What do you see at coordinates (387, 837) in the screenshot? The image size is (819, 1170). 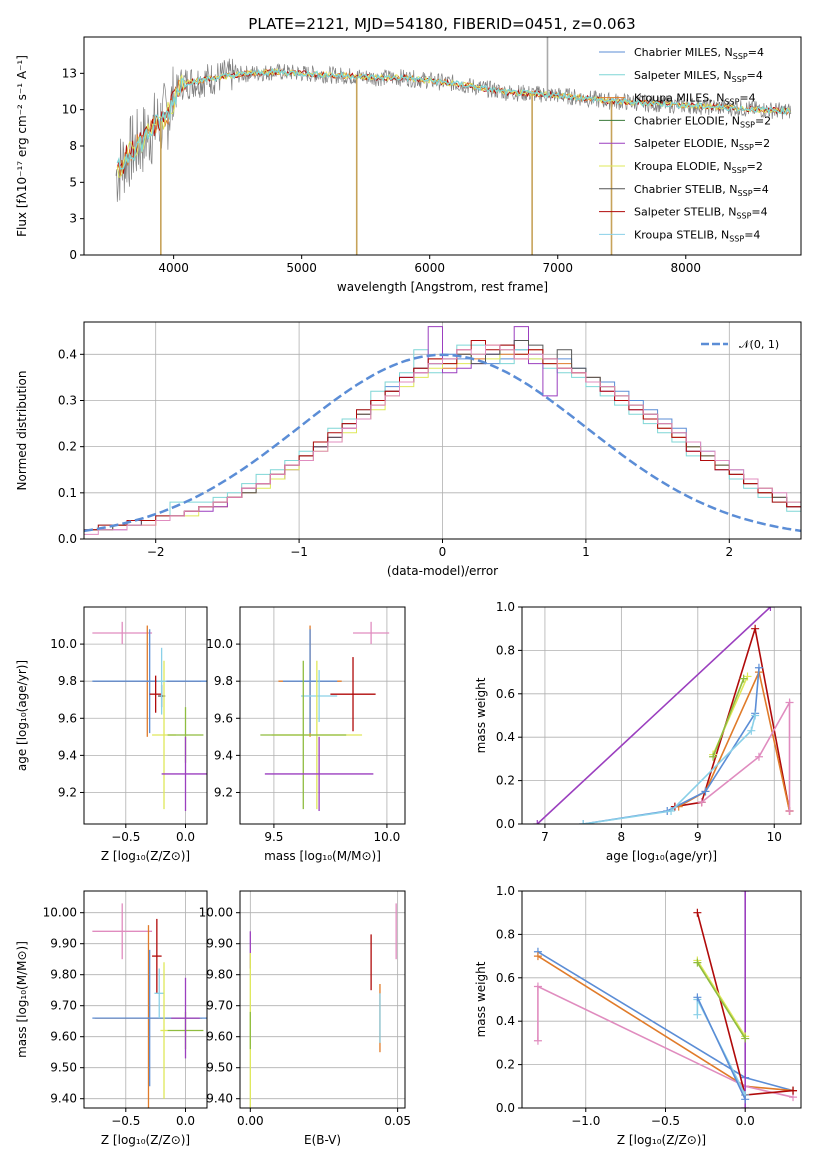 I see `x-tick-label: 10.0` at bounding box center [387, 837].